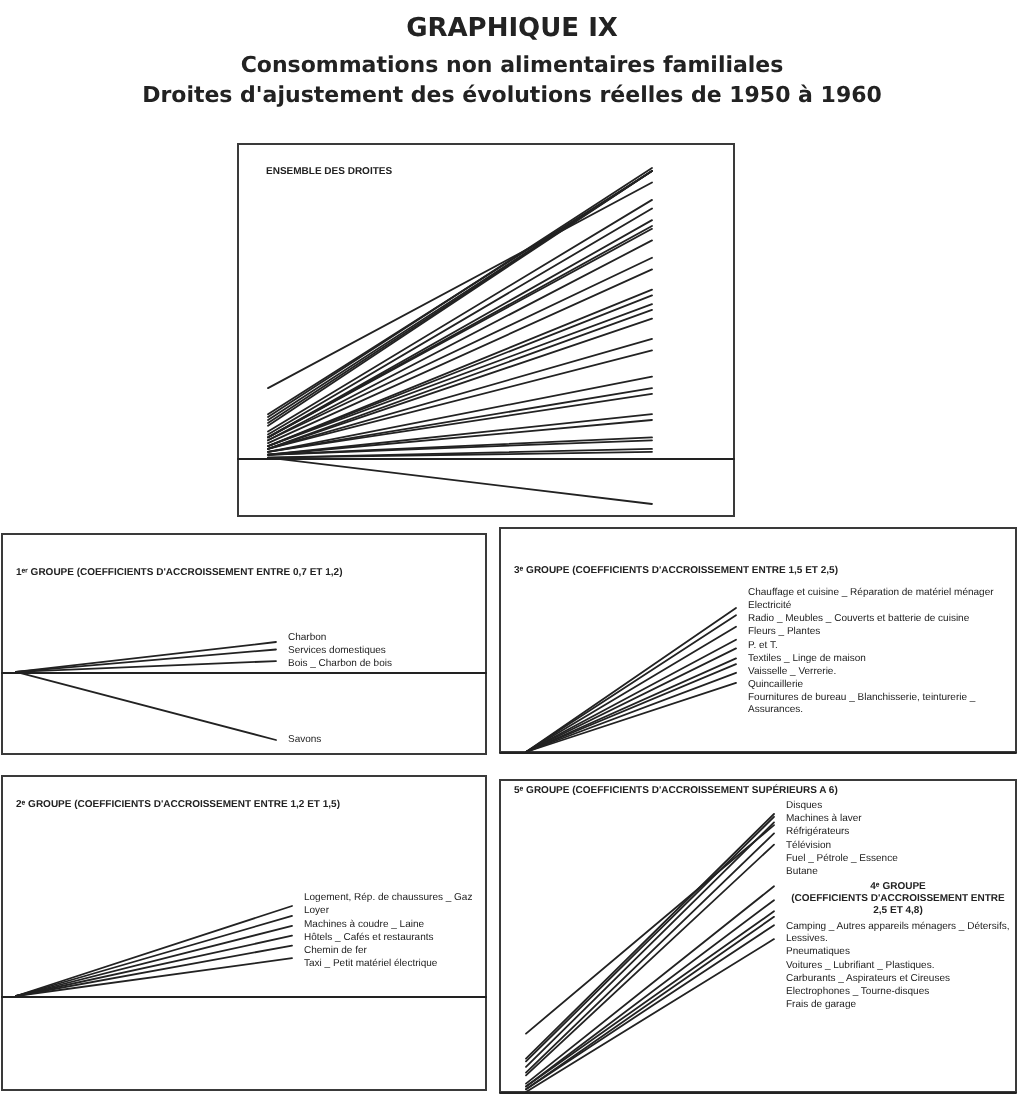  What do you see at coordinates (512, 29) in the screenshot?
I see `chart-title: GRAPHIQUE IX` at bounding box center [512, 29].